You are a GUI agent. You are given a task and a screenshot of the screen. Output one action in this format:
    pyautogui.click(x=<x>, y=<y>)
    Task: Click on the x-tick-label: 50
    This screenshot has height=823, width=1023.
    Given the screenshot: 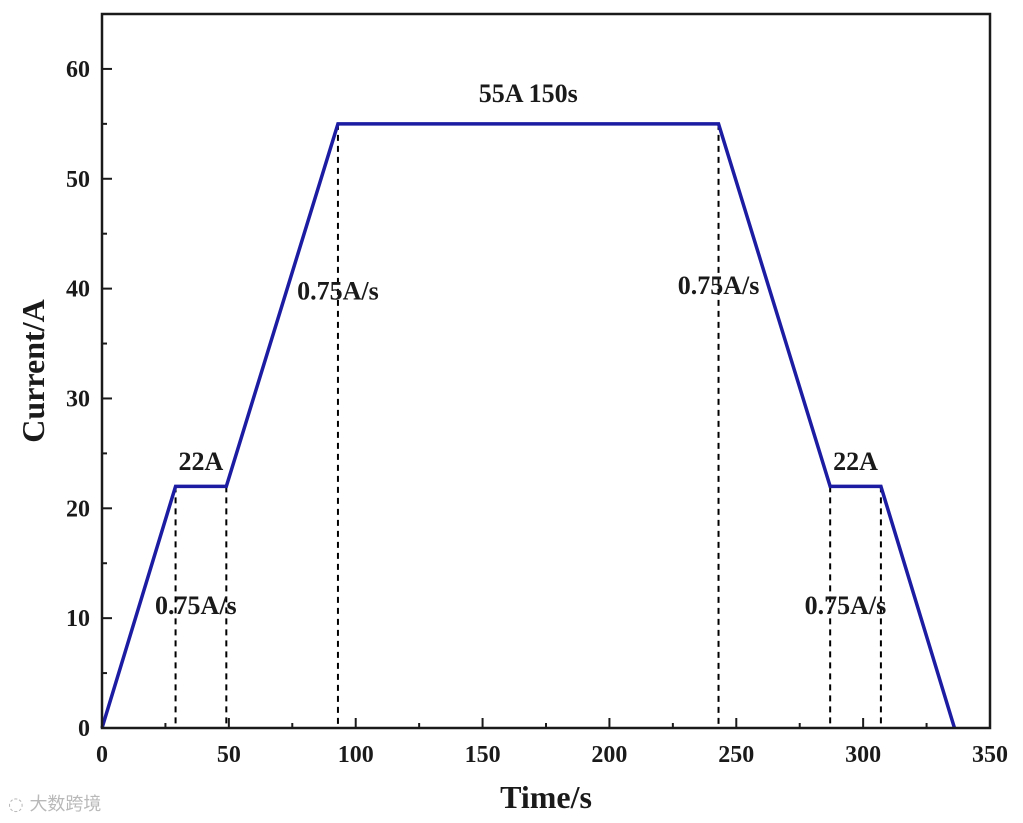 What is the action you would take?
    pyautogui.click(x=229, y=755)
    